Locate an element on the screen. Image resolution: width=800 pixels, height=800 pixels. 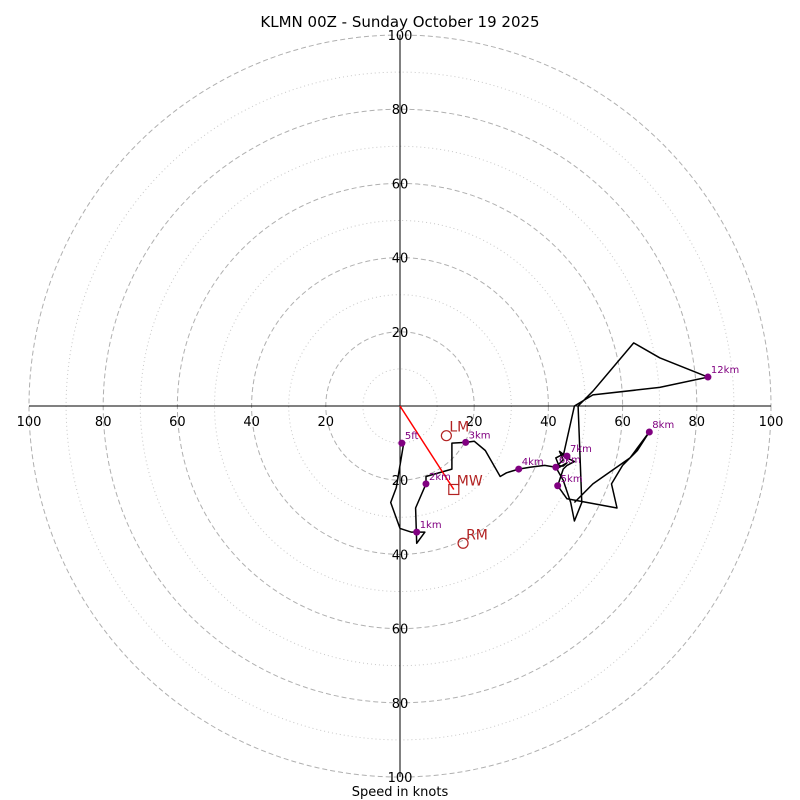
height-marker-label: 3km is located at coordinates (480, 435).